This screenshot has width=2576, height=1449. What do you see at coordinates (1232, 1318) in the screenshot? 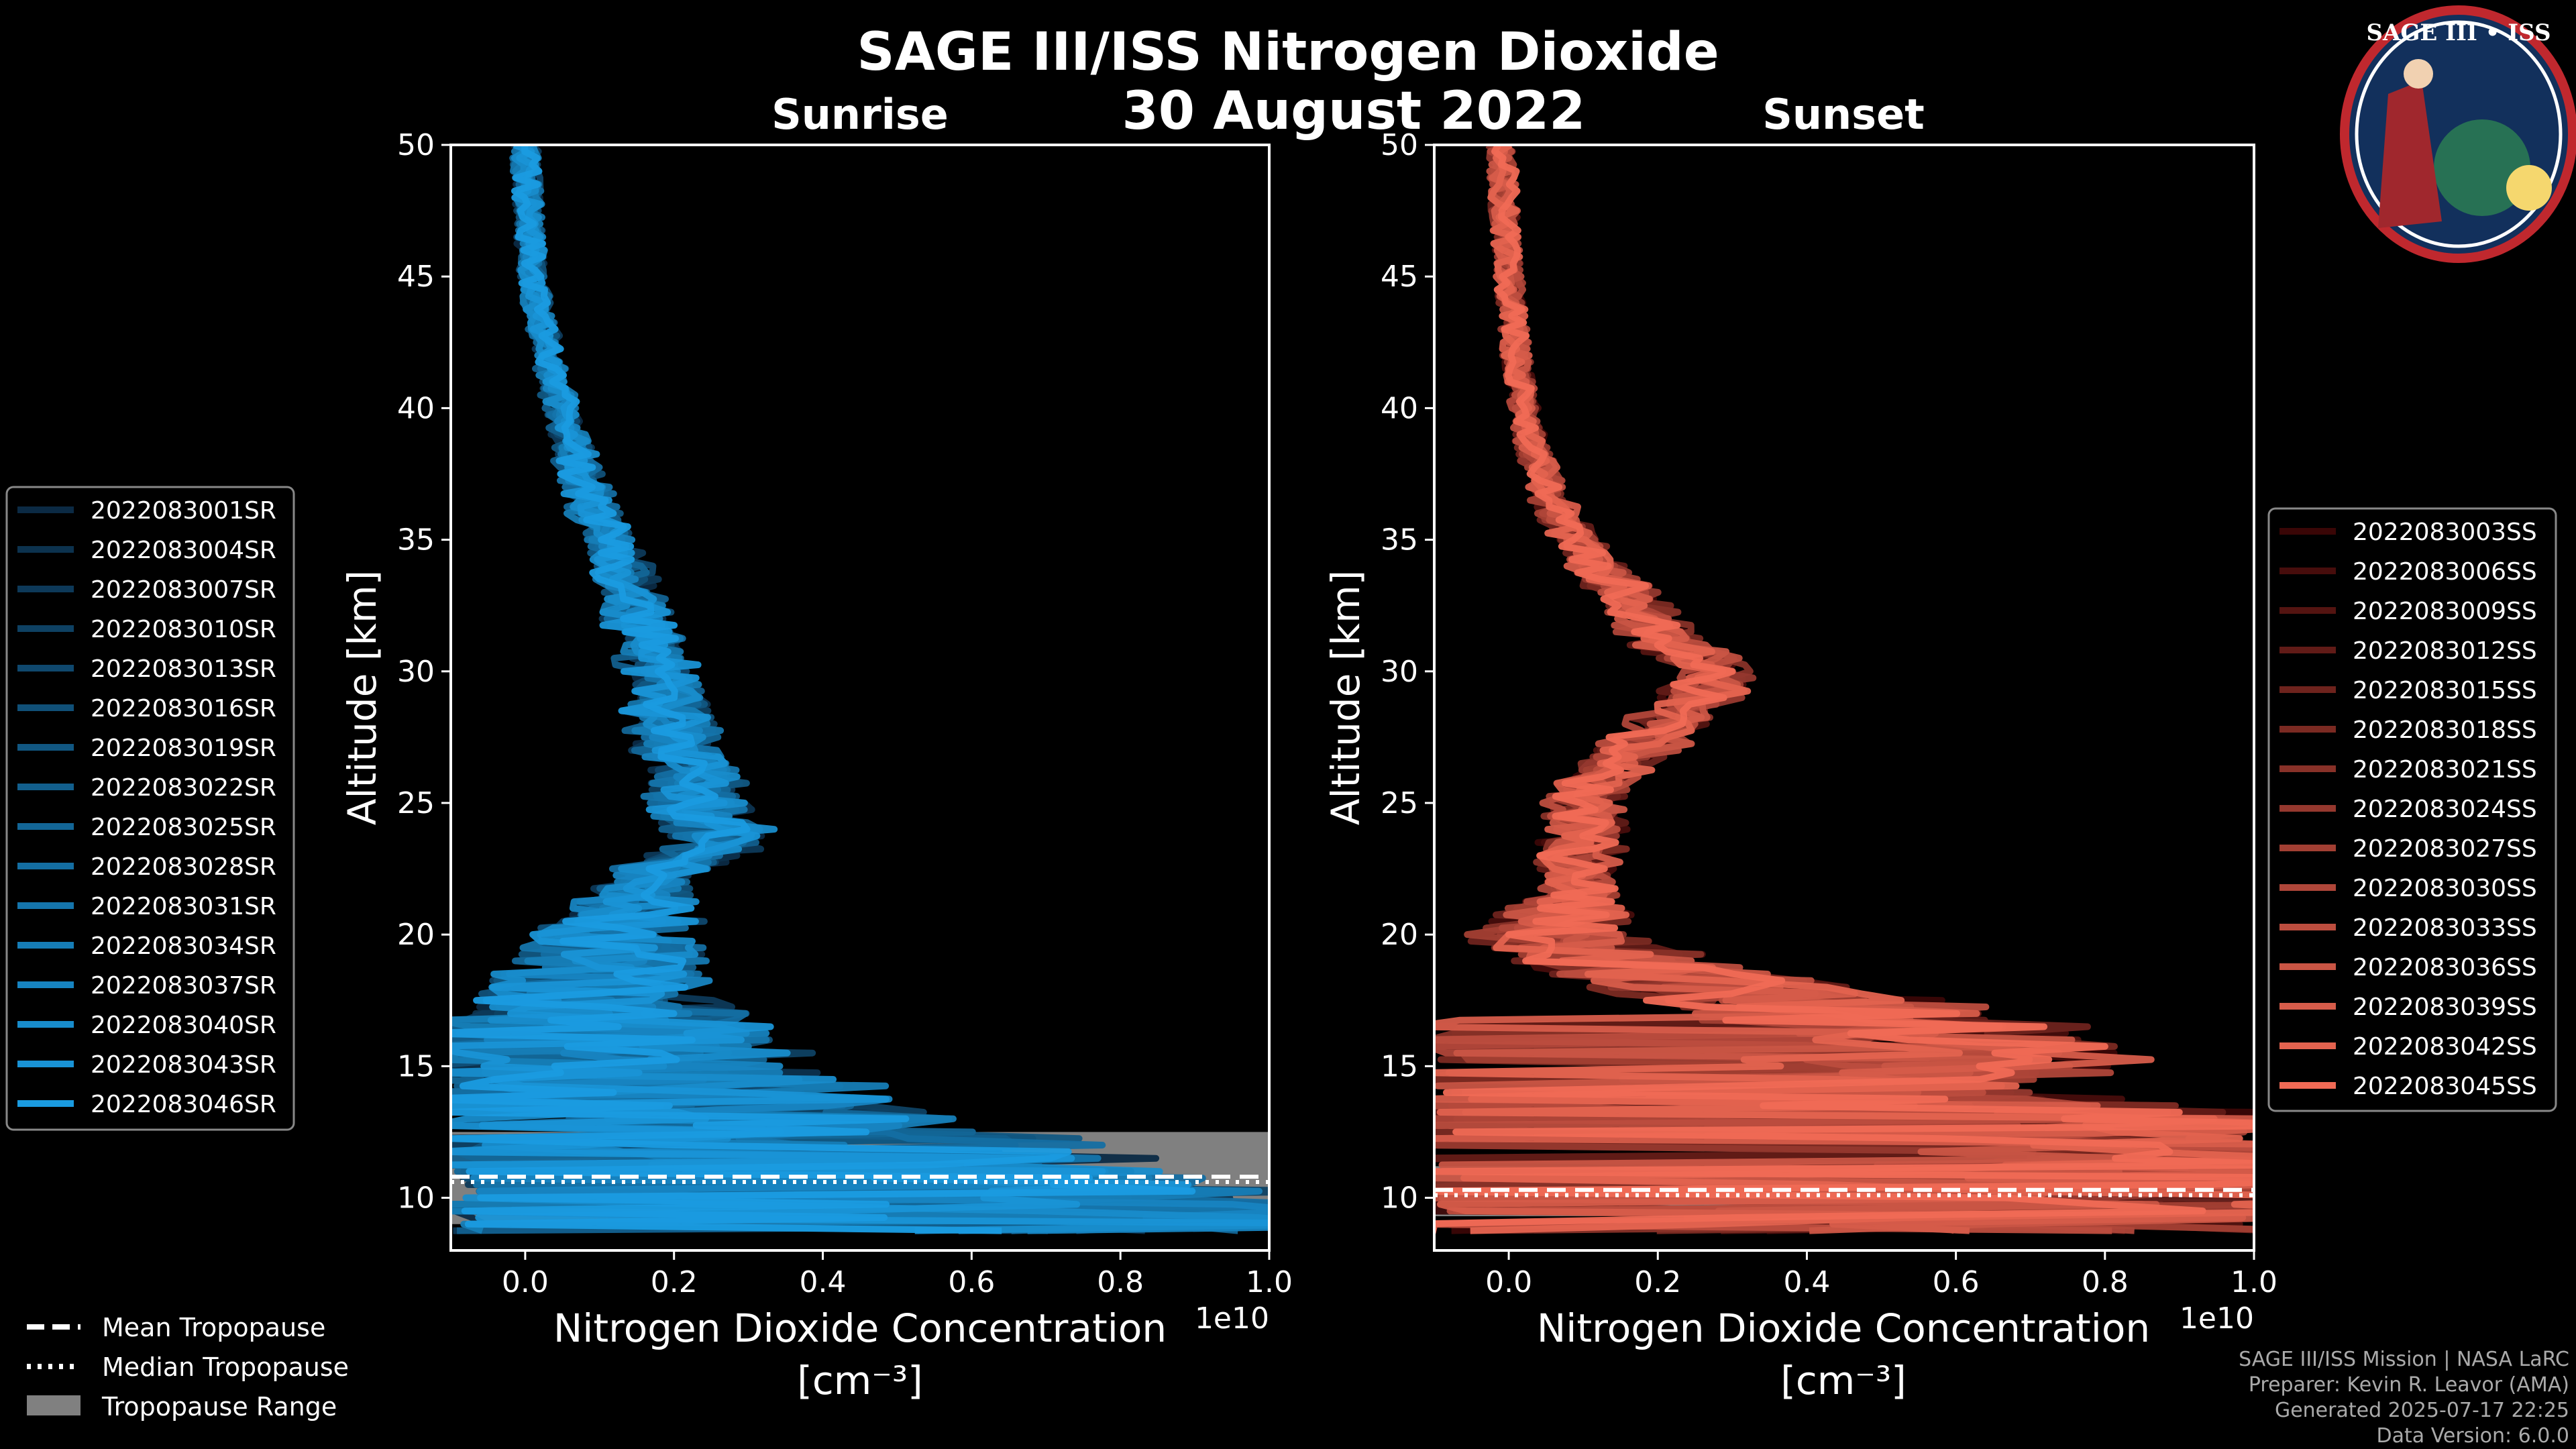
I see `sunrise-x-offset: 1e10` at bounding box center [1232, 1318].